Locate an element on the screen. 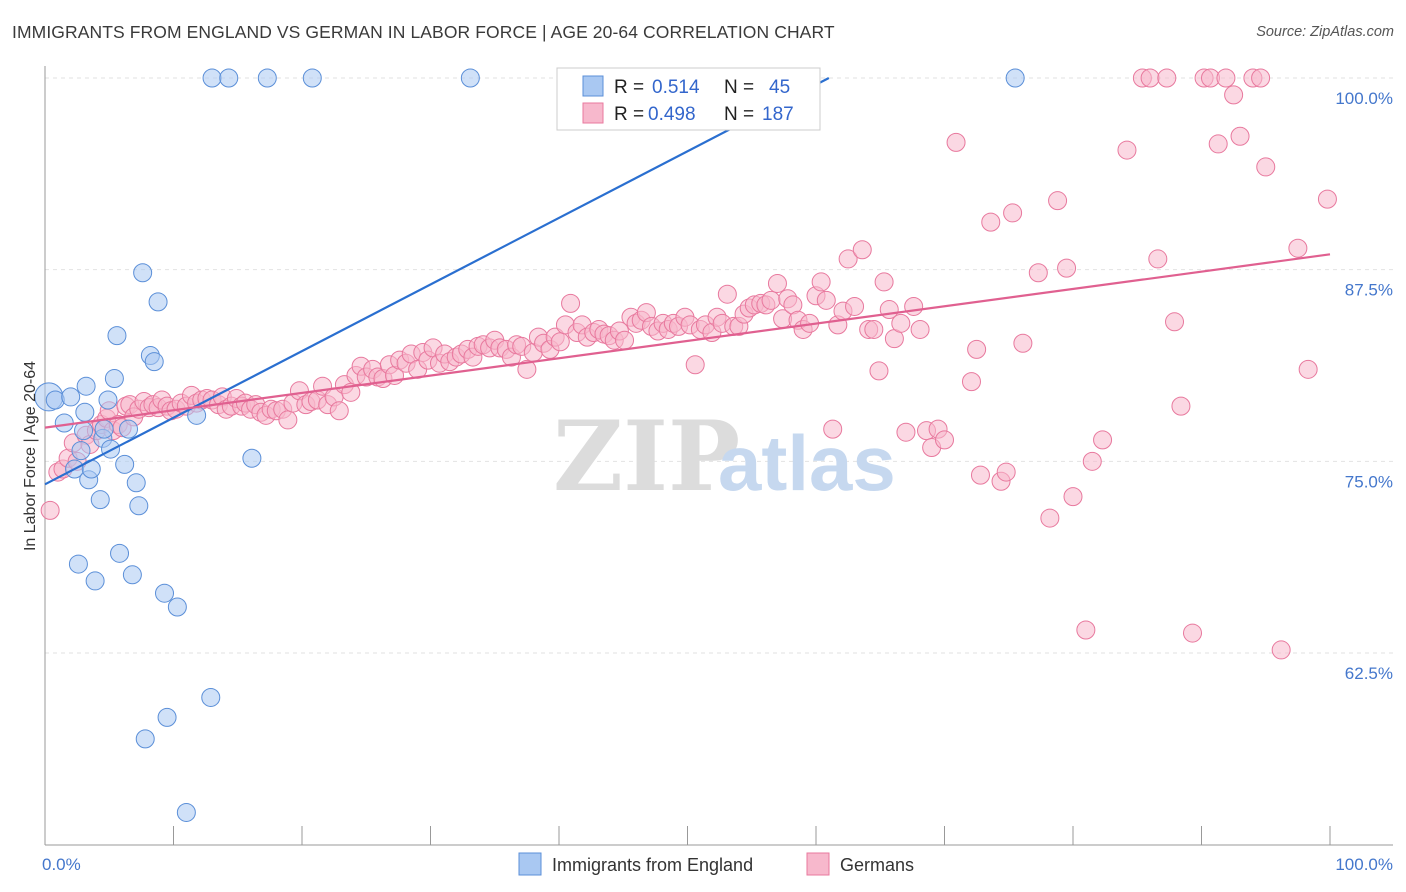 The image size is (1406, 892). bottom-legend: Immigrants from England Germans is located at coordinates (716, 864).